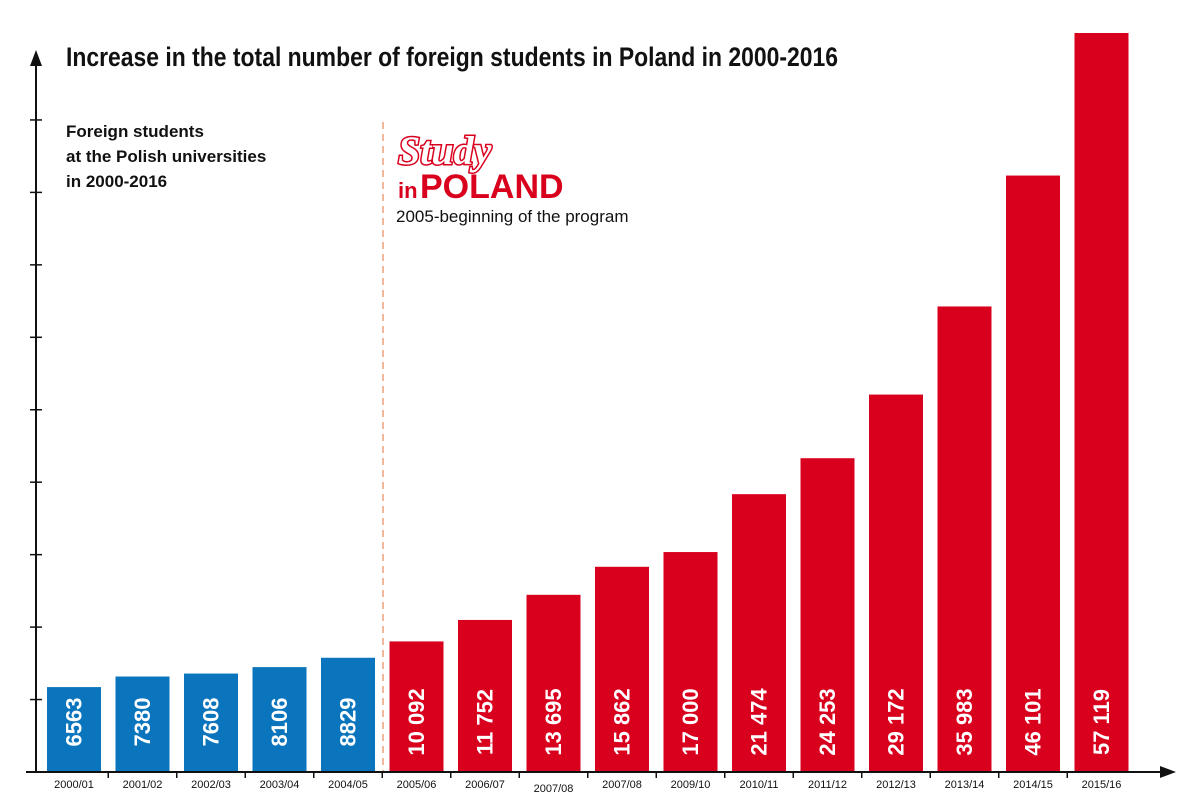 The height and width of the screenshot is (806, 1200). Describe the element at coordinates (166, 156) in the screenshot. I see `chart-subtitle-line-2: at the Polish universities` at that location.